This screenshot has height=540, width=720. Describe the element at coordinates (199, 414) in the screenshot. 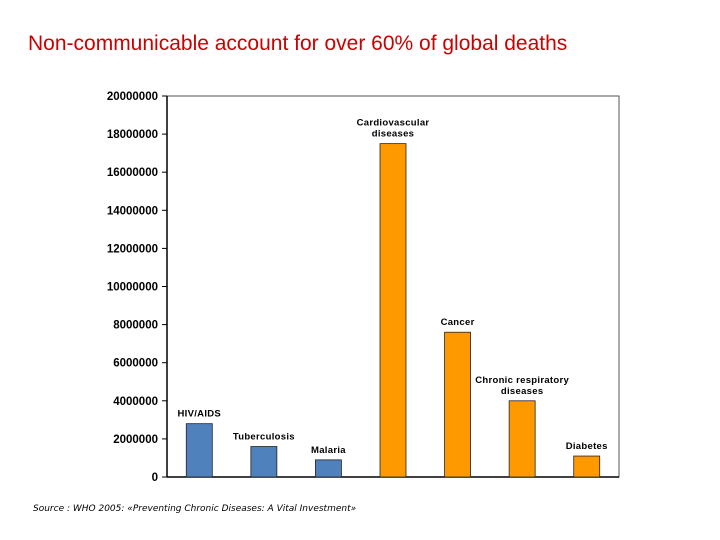

I see `bar-label: HIV/AIDS` at that location.